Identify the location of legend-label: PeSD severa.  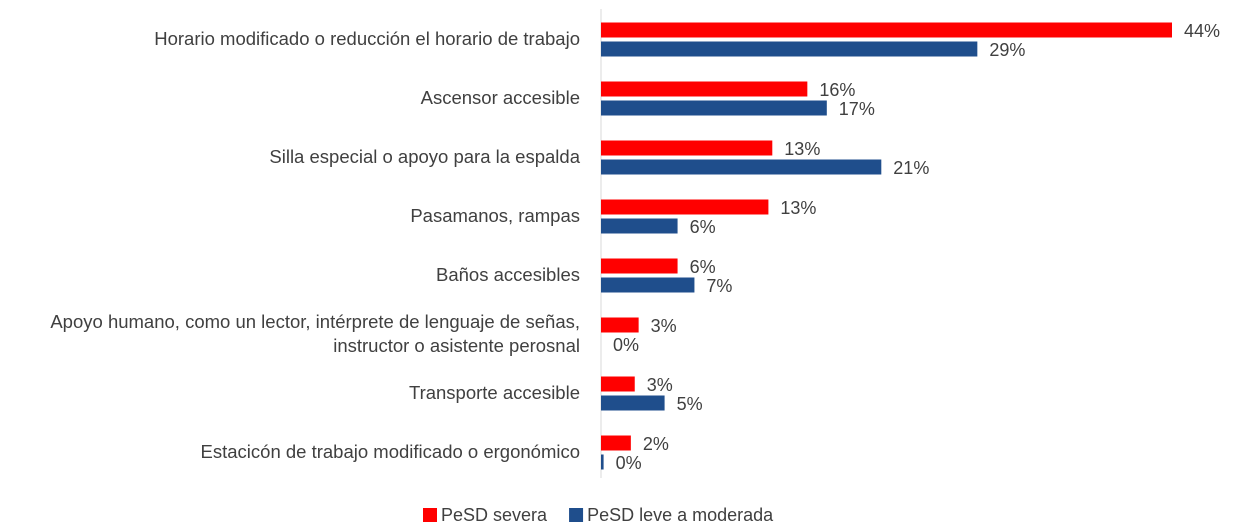
(494, 515).